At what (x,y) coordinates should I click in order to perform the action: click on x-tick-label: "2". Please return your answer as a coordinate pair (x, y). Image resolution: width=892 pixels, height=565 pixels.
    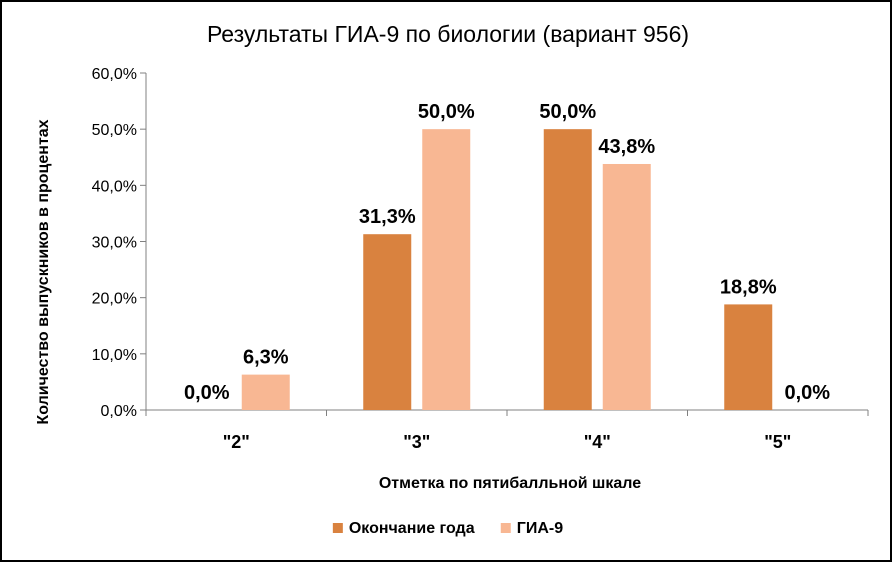
    Looking at the image, I should click on (236, 442).